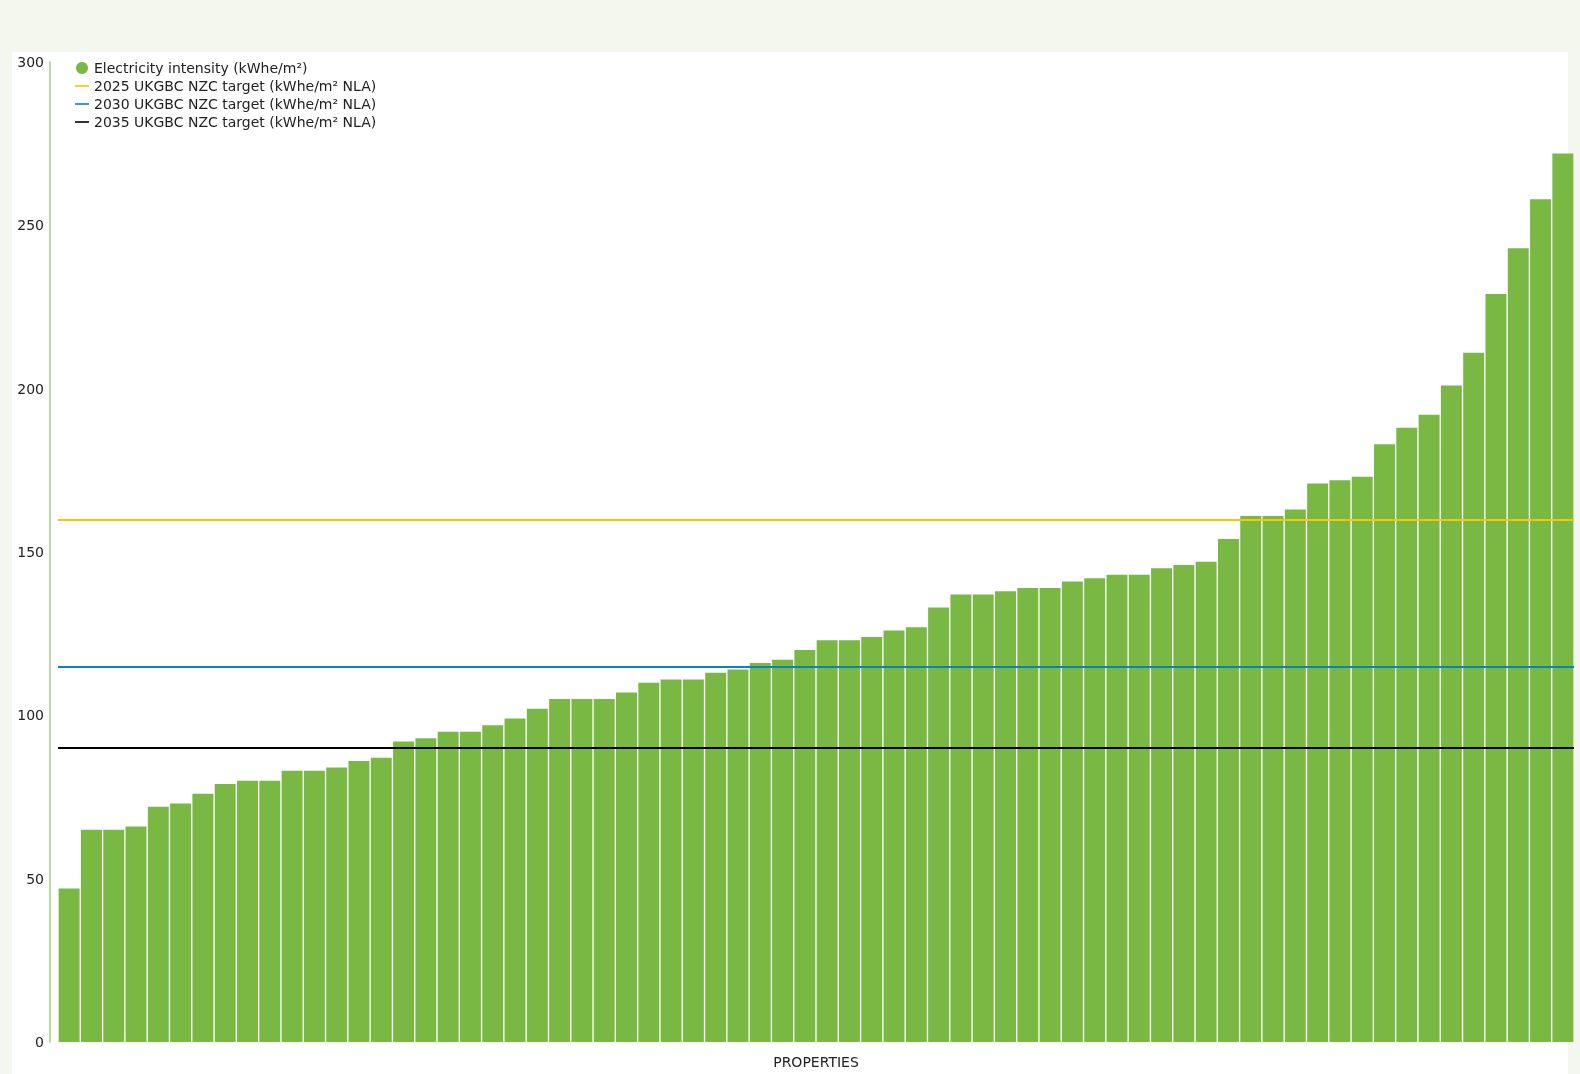 The image size is (1580, 1074). What do you see at coordinates (30, 62) in the screenshot?
I see `y-tick-label: 300` at bounding box center [30, 62].